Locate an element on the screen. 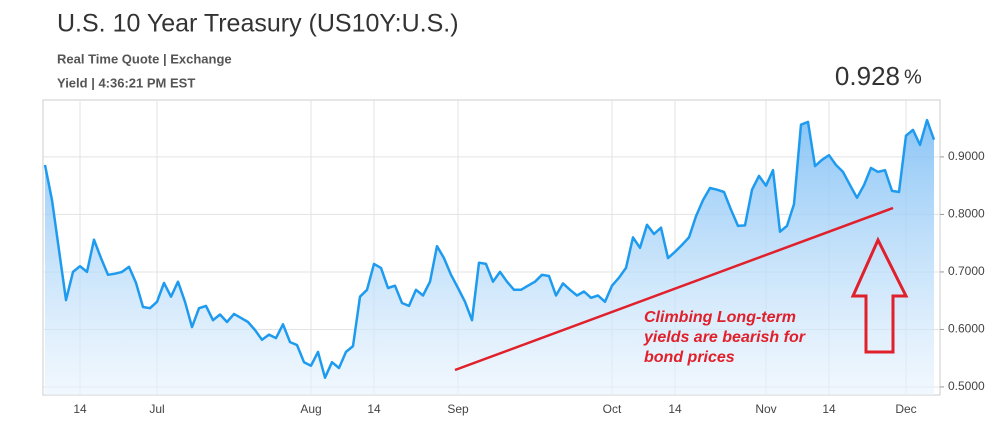 The width and height of the screenshot is (1000, 428). x-tick-label: Nov is located at coordinates (765, 409).